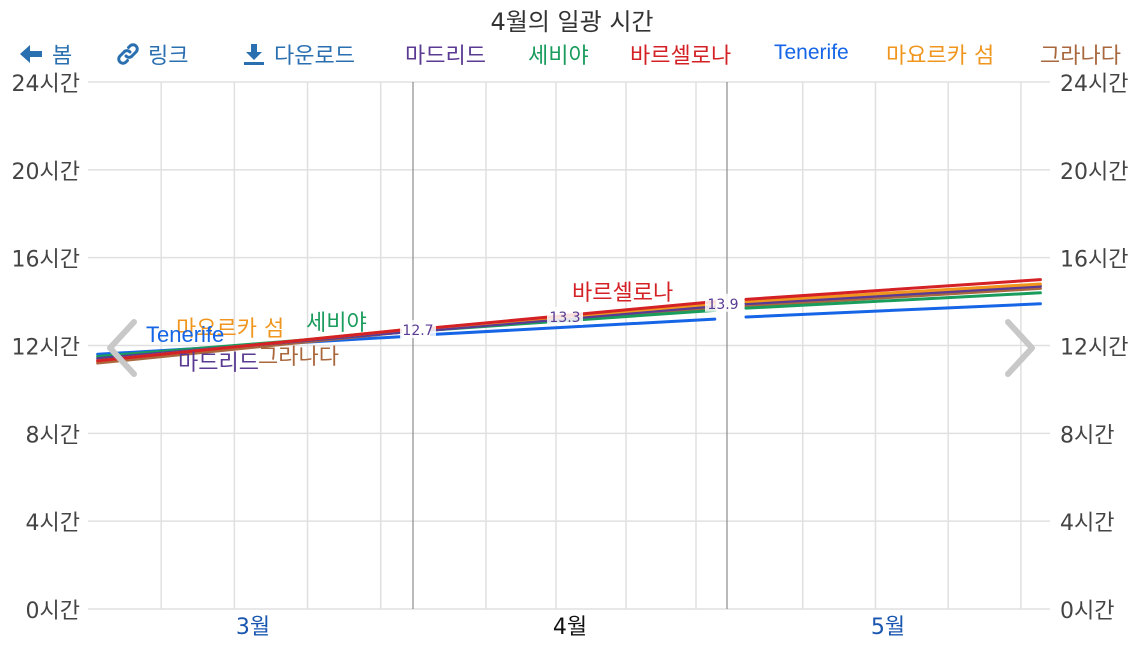  What do you see at coordinates (168, 56) in the screenshot?
I see `link-button-label: 링크` at bounding box center [168, 56].